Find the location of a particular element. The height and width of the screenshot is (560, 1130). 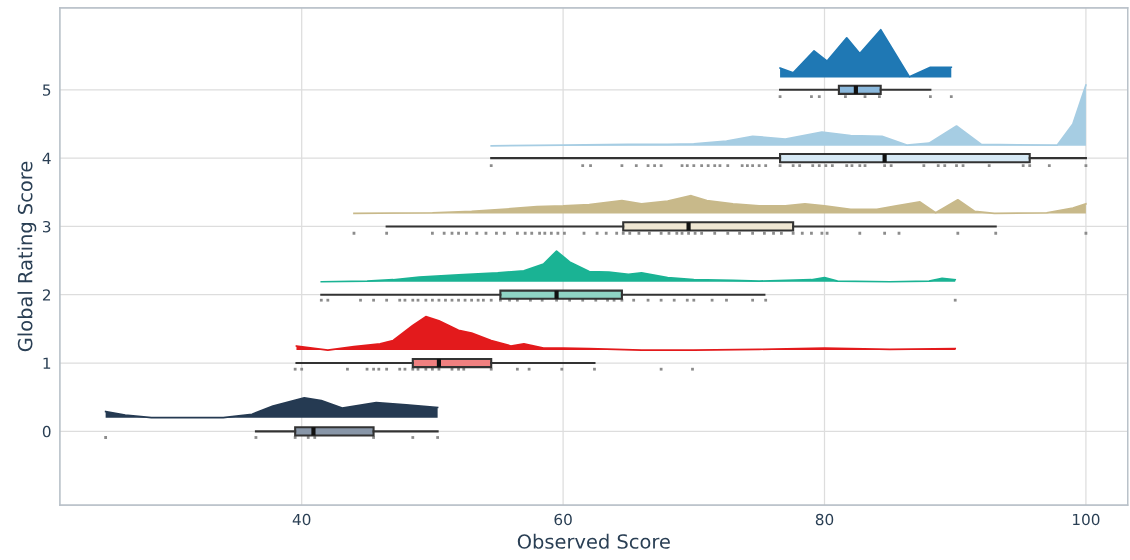

x-tick-label: 40 is located at coordinates (301, 519).